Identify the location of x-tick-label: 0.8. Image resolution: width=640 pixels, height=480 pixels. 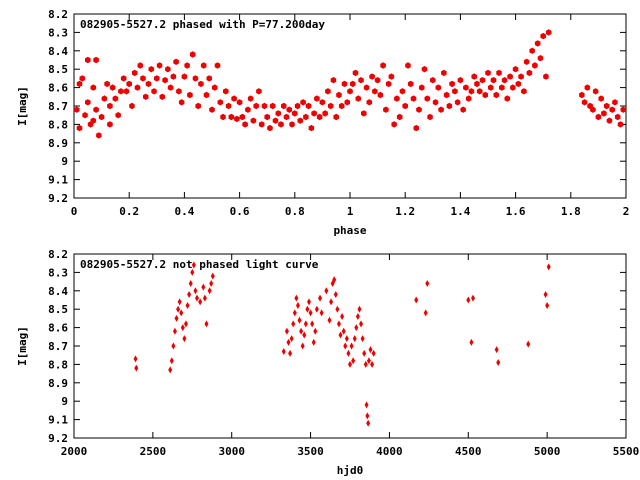
(295, 211).